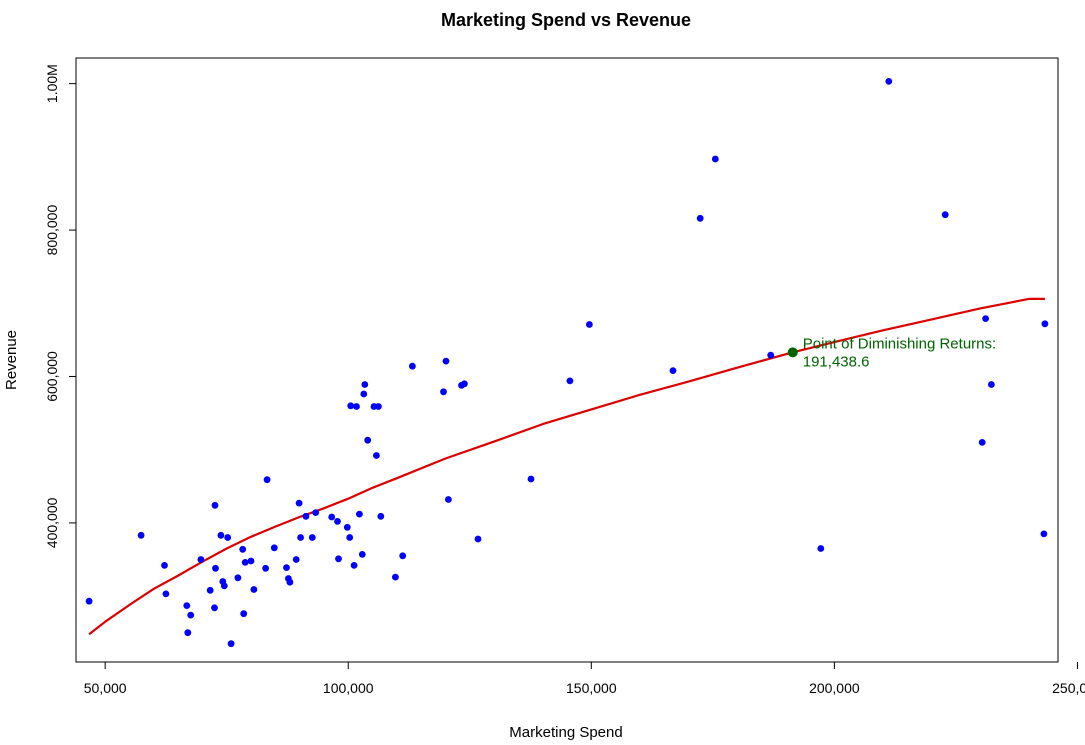  I want to click on y-tick-label: 600,000, so click(52, 376).